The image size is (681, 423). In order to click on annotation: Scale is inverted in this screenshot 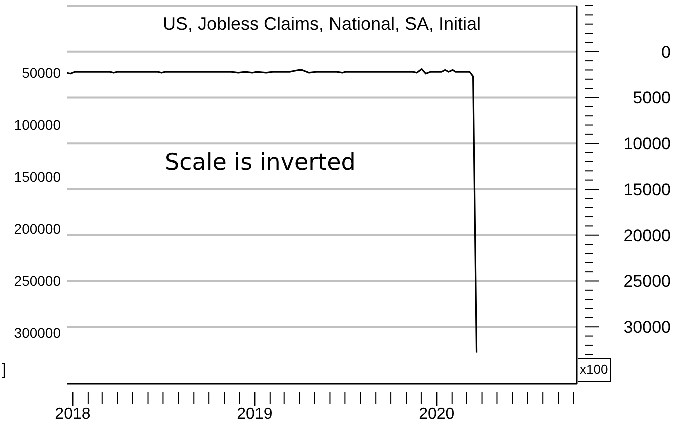, I will do `click(260, 163)`.